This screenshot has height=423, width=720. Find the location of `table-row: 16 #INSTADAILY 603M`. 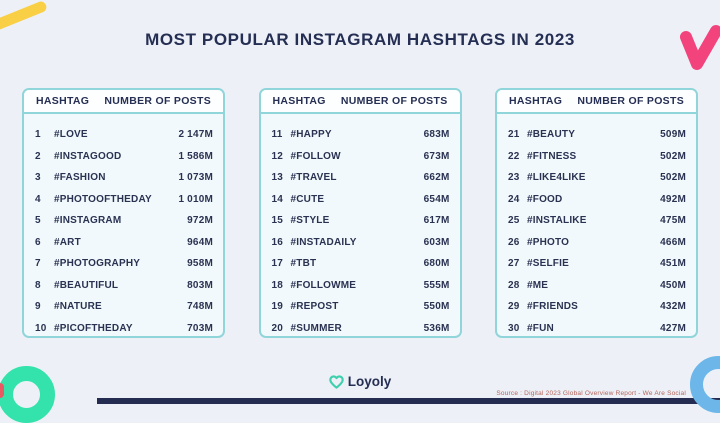

table-row: 16 #INSTADAILY 603M is located at coordinates (361, 243).